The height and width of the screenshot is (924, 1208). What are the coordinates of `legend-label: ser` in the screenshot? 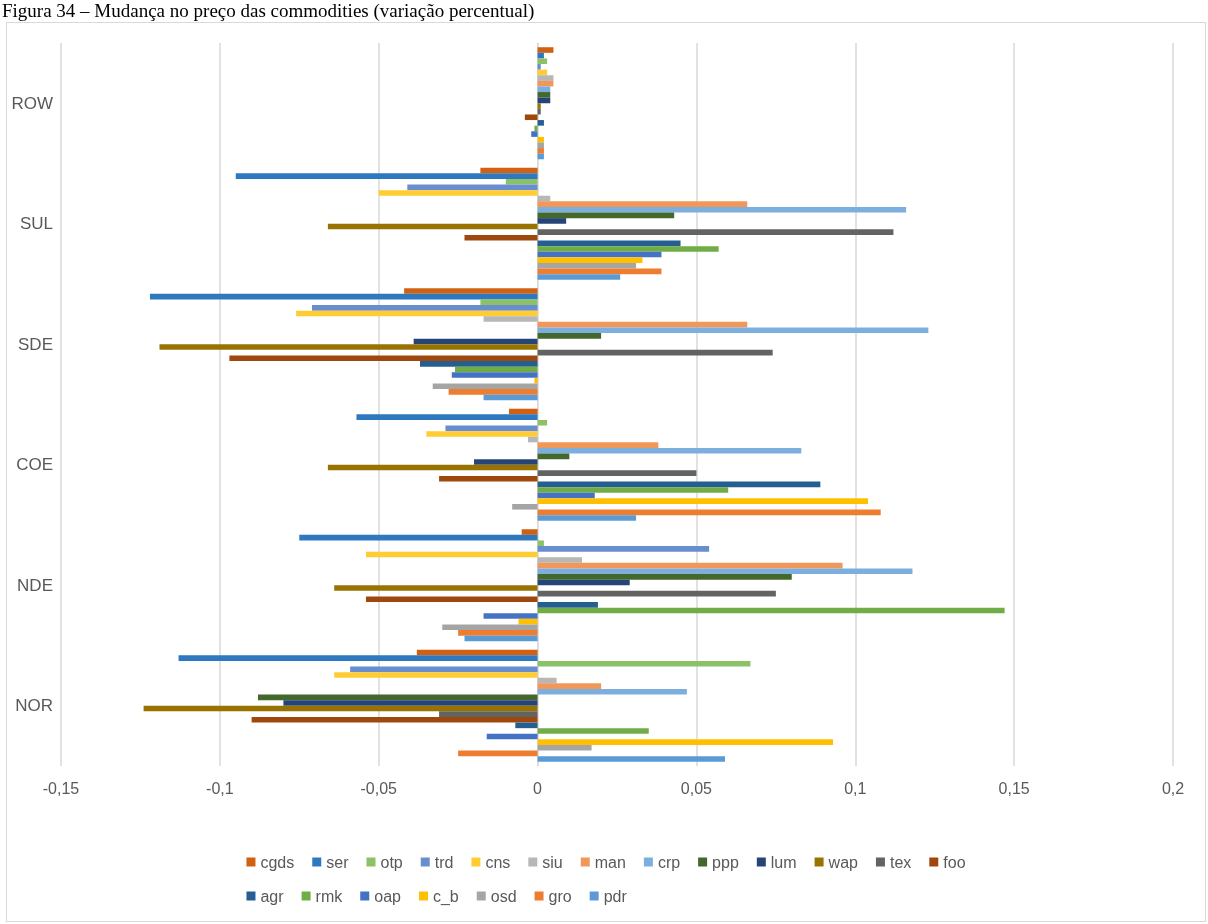 It's located at (338, 862).